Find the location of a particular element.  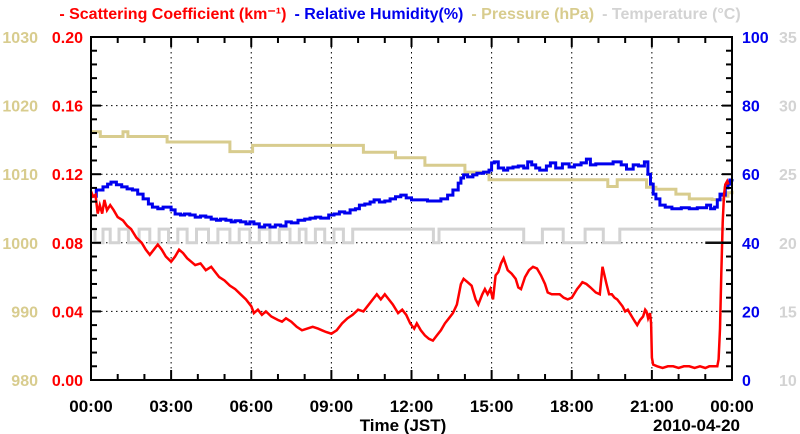

x-tick-label: 09:00 is located at coordinates (331, 406).